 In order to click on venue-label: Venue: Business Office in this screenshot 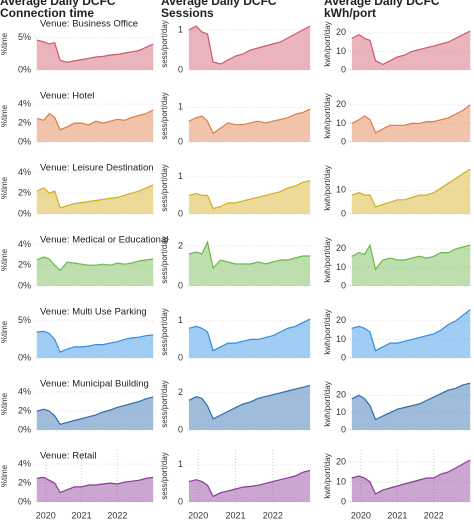, I will do `click(89, 24)`.